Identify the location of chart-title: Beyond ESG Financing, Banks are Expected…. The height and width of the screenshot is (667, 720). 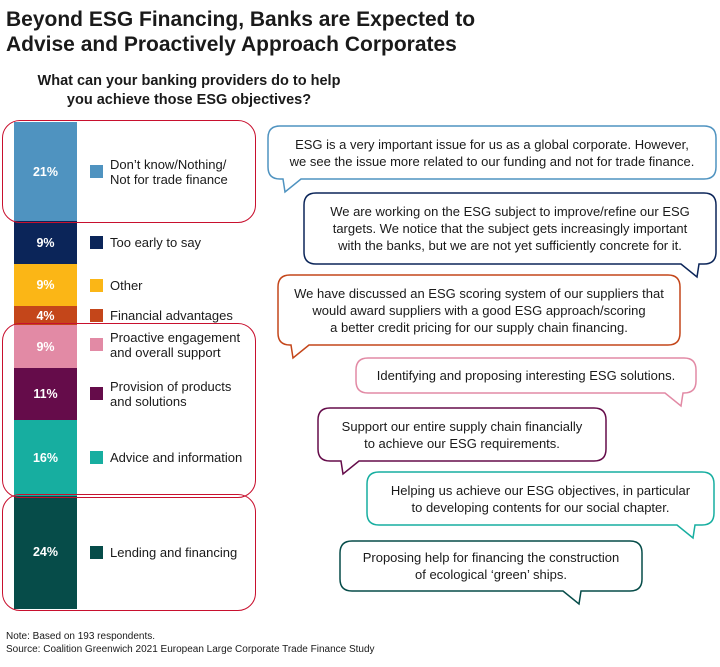
(356, 32).